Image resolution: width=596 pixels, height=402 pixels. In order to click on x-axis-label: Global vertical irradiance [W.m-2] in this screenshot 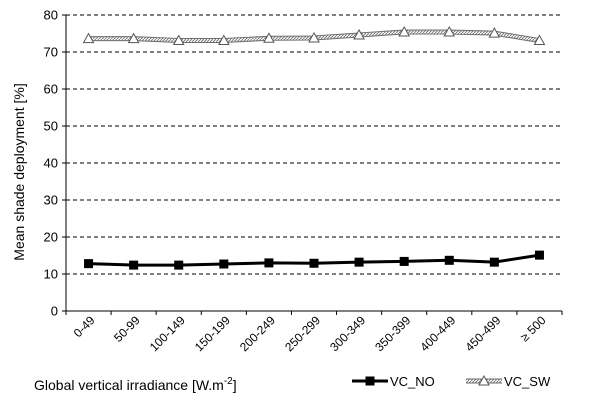, I will do `click(135, 384)`.